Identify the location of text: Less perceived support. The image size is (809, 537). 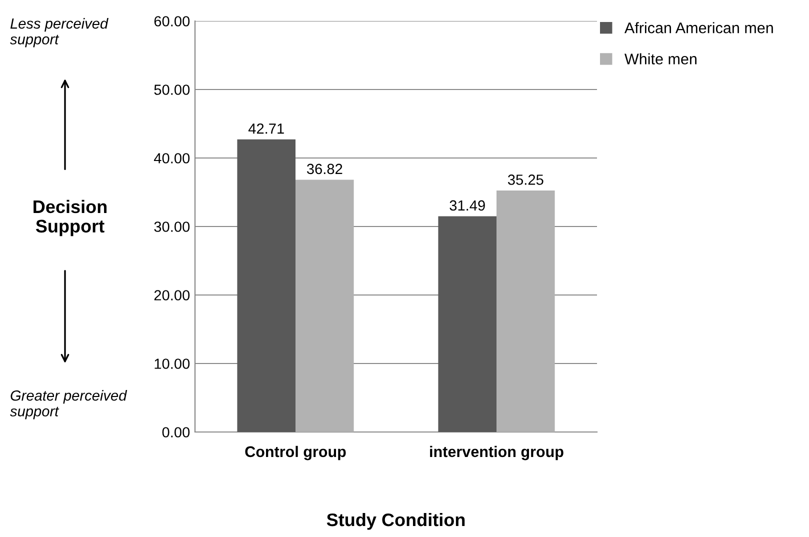
(59, 33).